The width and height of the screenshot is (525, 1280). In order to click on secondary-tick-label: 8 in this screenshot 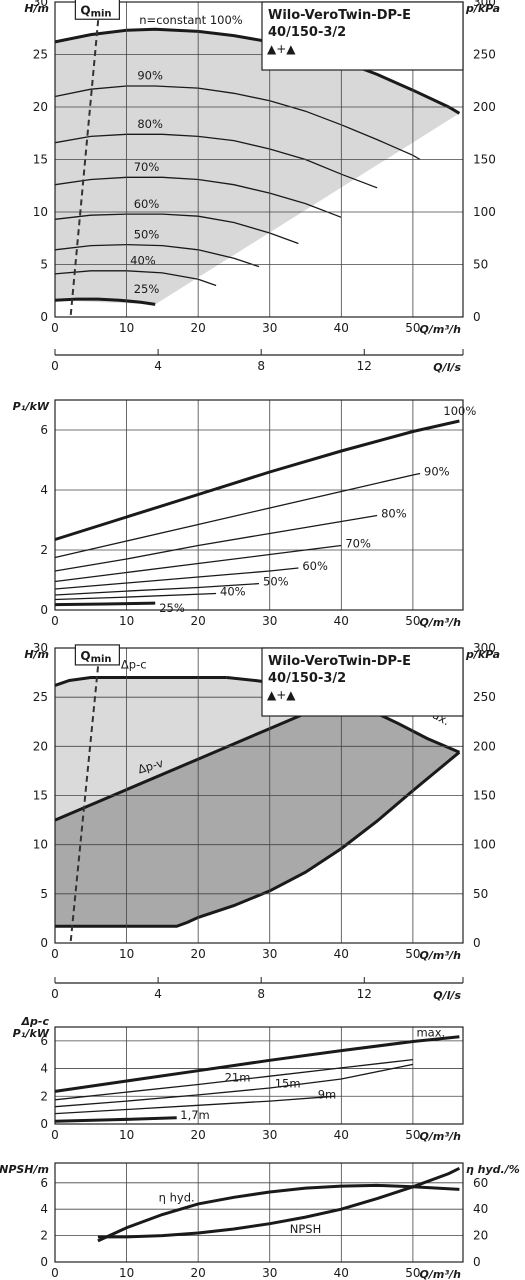, I will do `click(261, 994)`.